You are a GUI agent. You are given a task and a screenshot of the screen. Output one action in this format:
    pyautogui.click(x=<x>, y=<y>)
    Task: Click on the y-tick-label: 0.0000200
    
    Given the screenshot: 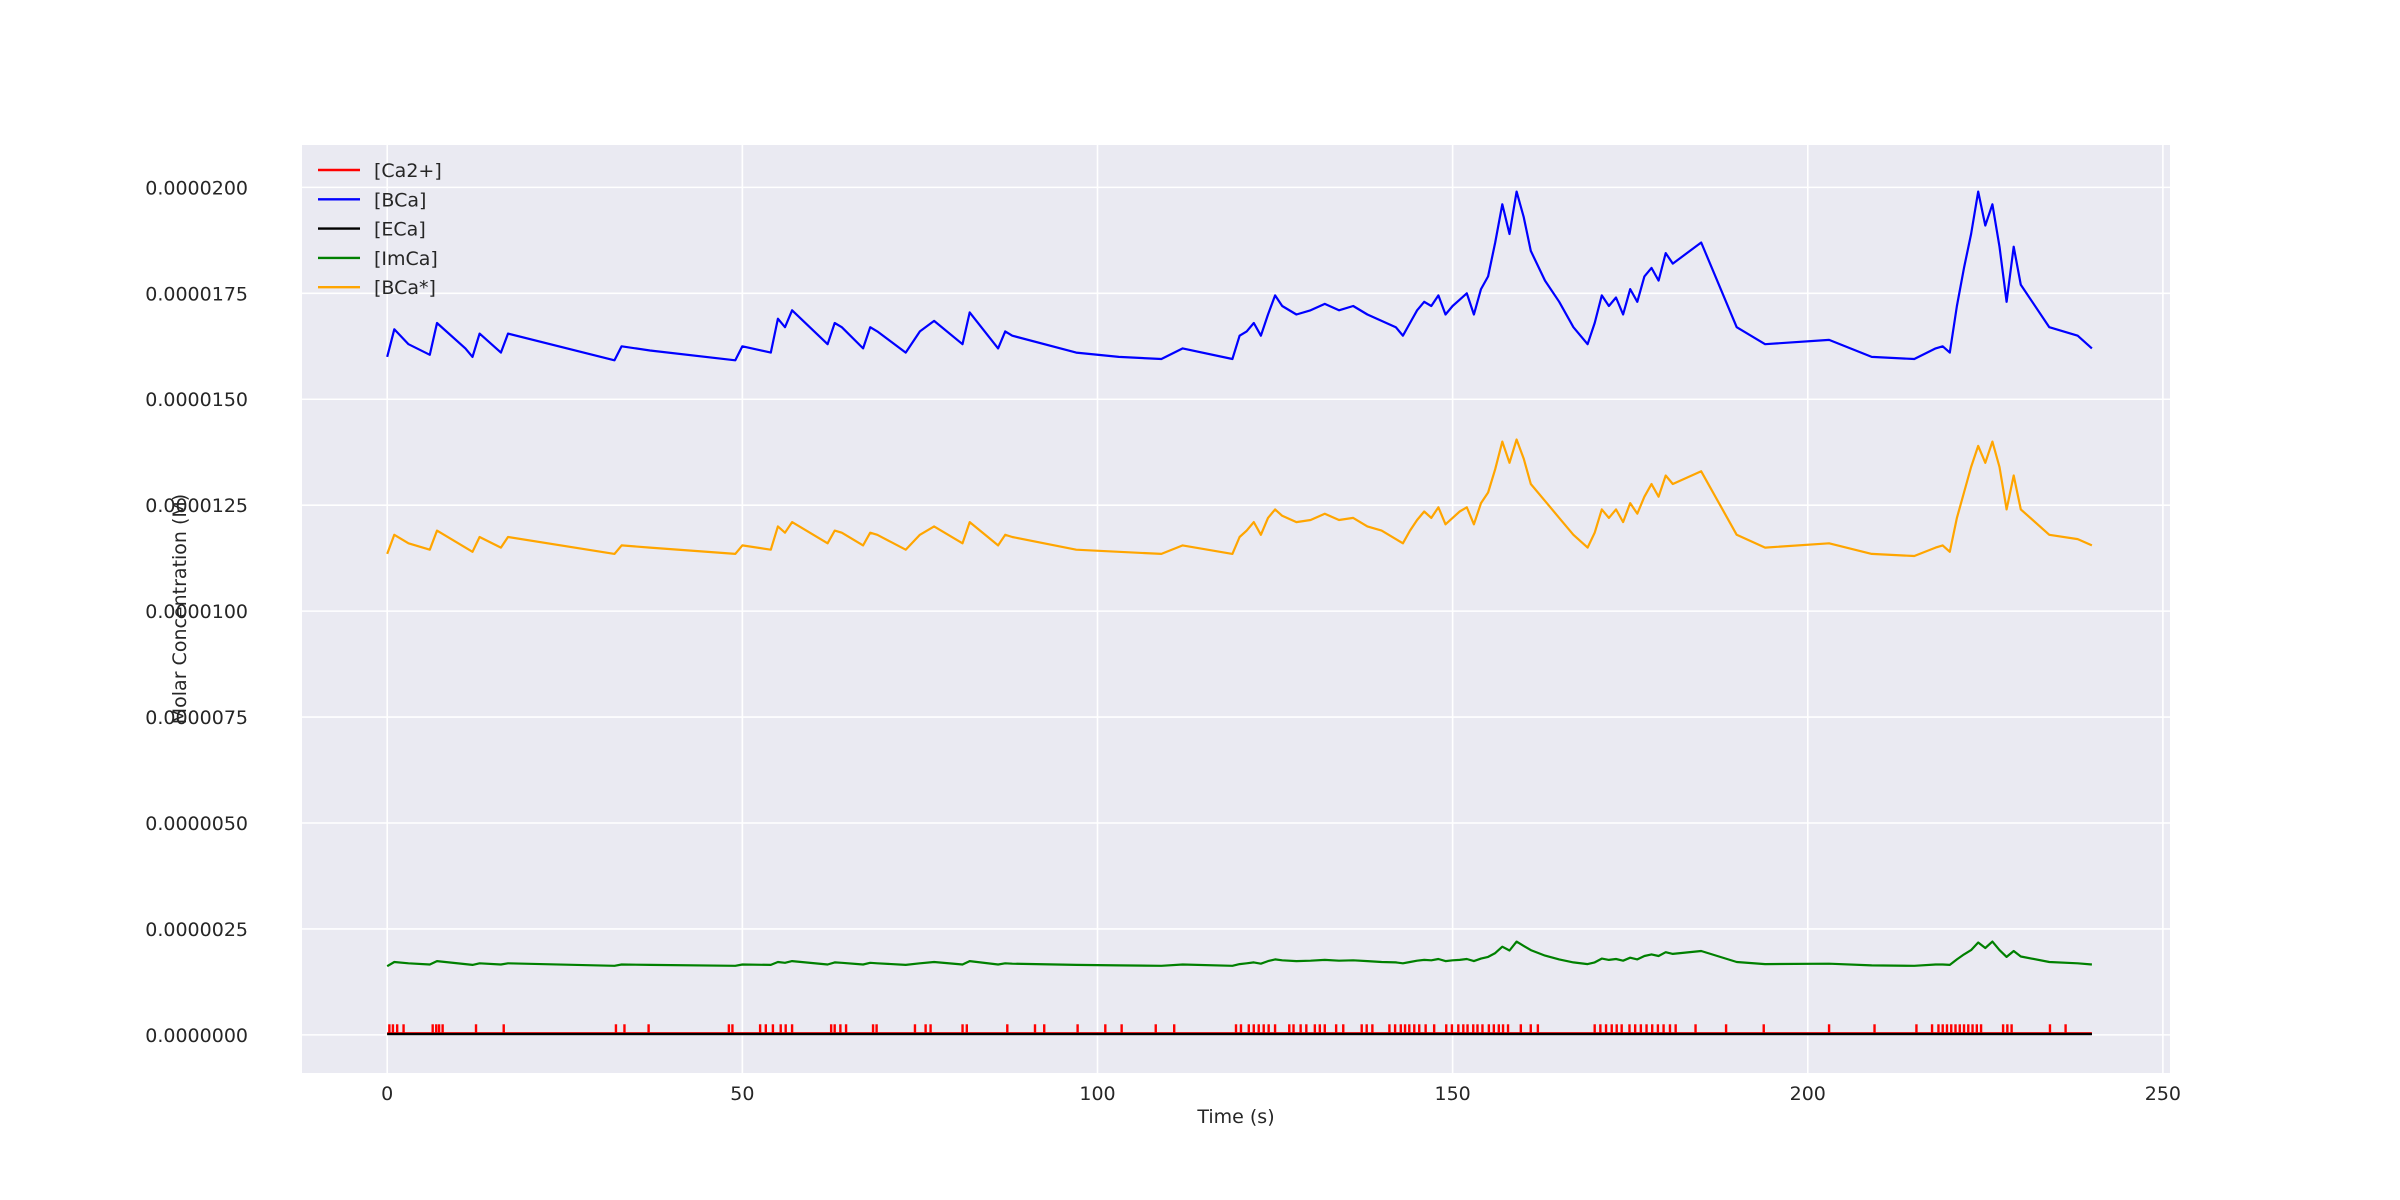 What is the action you would take?
    pyautogui.click(x=196, y=188)
    